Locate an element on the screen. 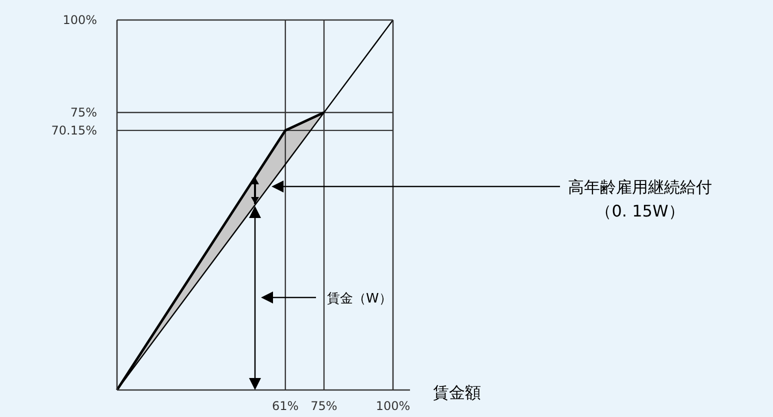 The image size is (773, 417). text: 高年齢雇用継続給付 is located at coordinates (640, 187).